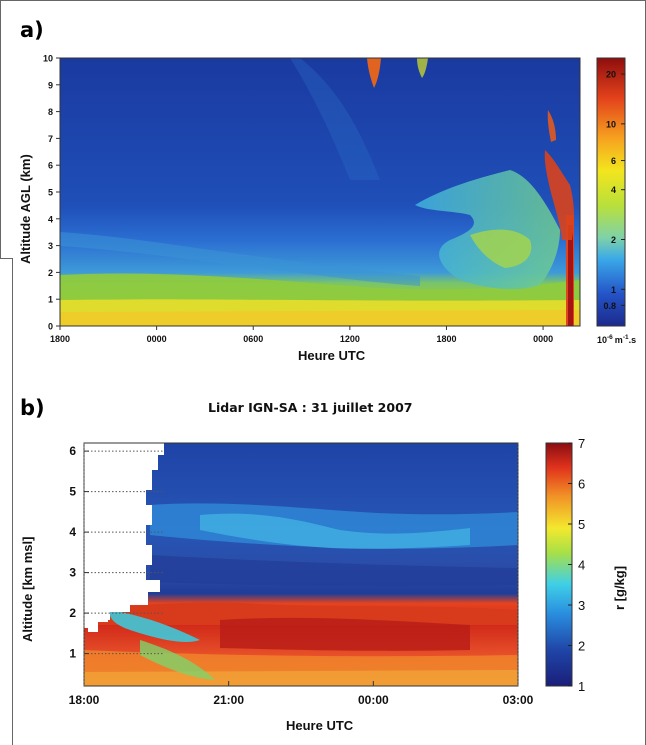 The height and width of the screenshot is (745, 646). Describe the element at coordinates (581, 686) in the screenshot. I see `chart-b-colorbar-tick-label: 1` at that location.